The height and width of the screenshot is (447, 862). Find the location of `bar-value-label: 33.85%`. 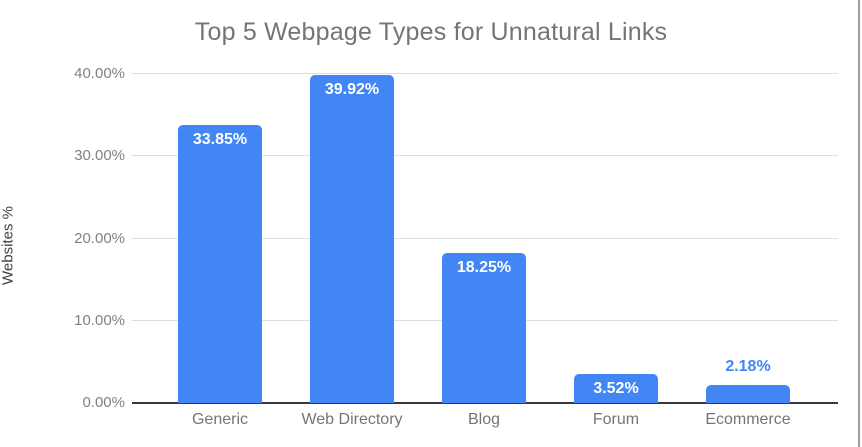

bar-value-label: 33.85% is located at coordinates (220, 139).